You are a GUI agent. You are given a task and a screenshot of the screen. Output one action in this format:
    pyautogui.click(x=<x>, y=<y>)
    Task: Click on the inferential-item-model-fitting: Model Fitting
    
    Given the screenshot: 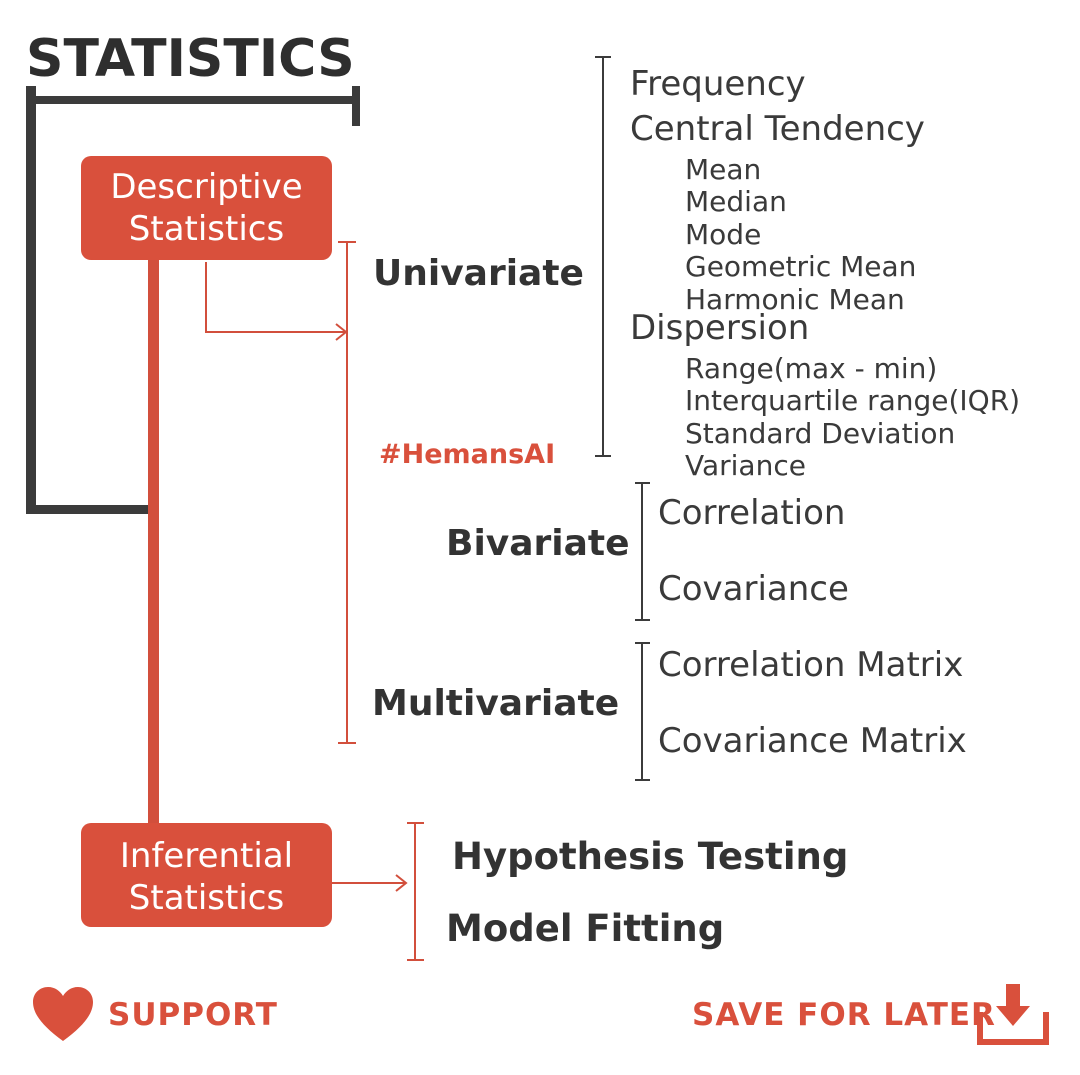 What is the action you would take?
    pyautogui.click(x=585, y=928)
    